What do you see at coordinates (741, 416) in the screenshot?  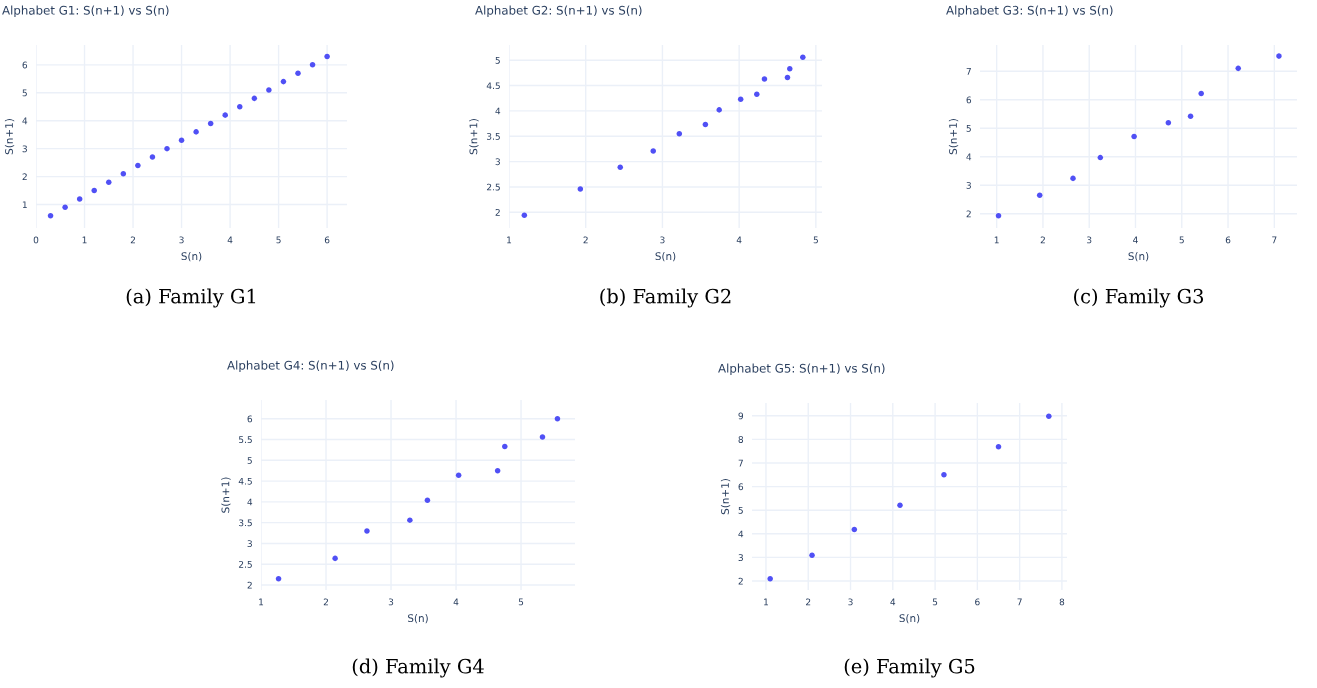 I see `y-tick-label: 9` at bounding box center [741, 416].